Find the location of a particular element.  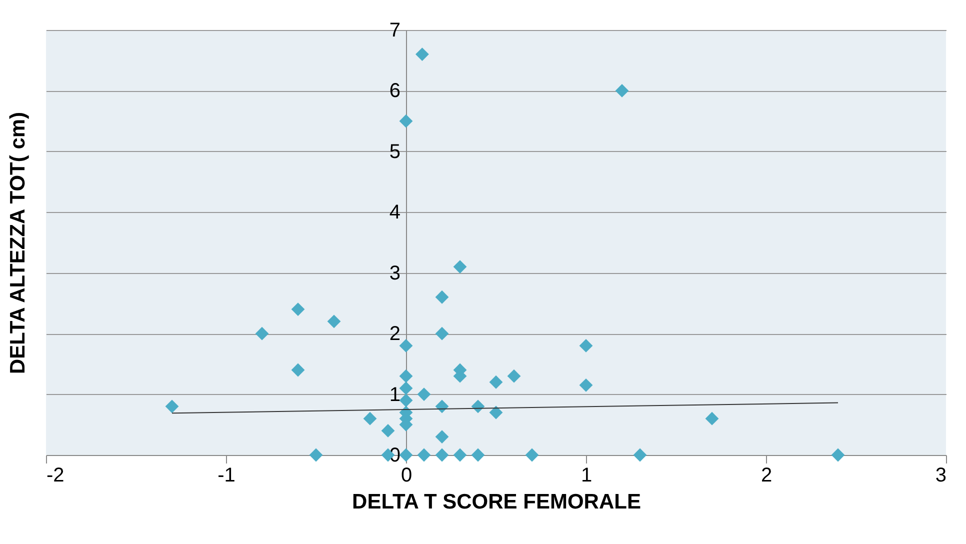

x-tick-label: 3 is located at coordinates (940, 475).